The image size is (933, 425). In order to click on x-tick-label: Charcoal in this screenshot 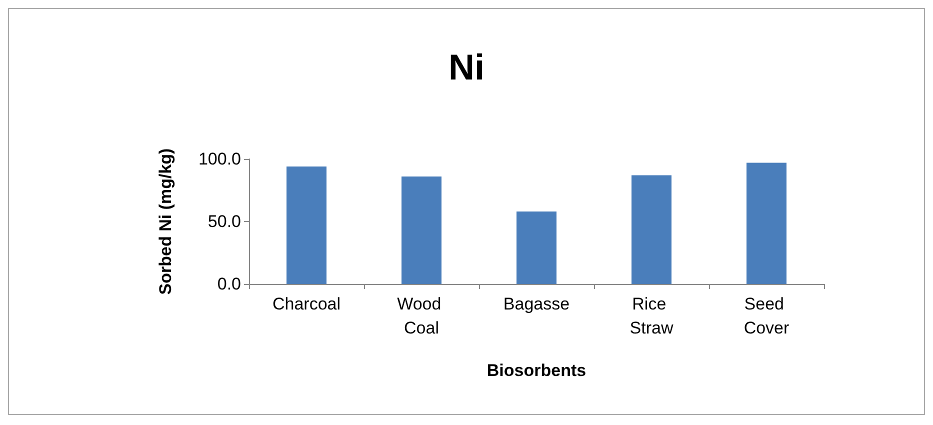, I will do `click(306, 304)`.